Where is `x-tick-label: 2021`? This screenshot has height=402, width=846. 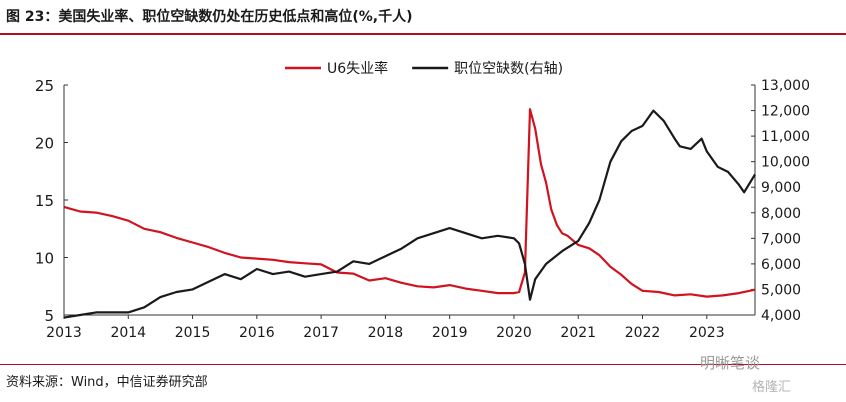 x-tick-label: 2021 is located at coordinates (578, 333).